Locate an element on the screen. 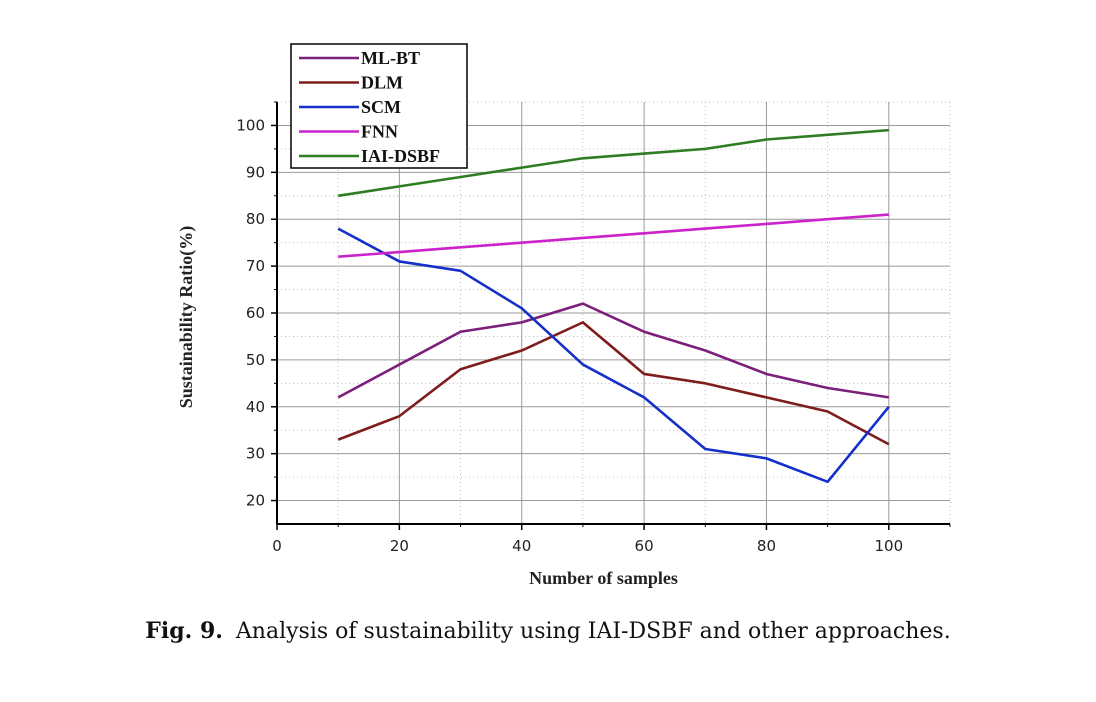 The height and width of the screenshot is (702, 1096). y-tick-label: 100 is located at coordinates (250, 125).